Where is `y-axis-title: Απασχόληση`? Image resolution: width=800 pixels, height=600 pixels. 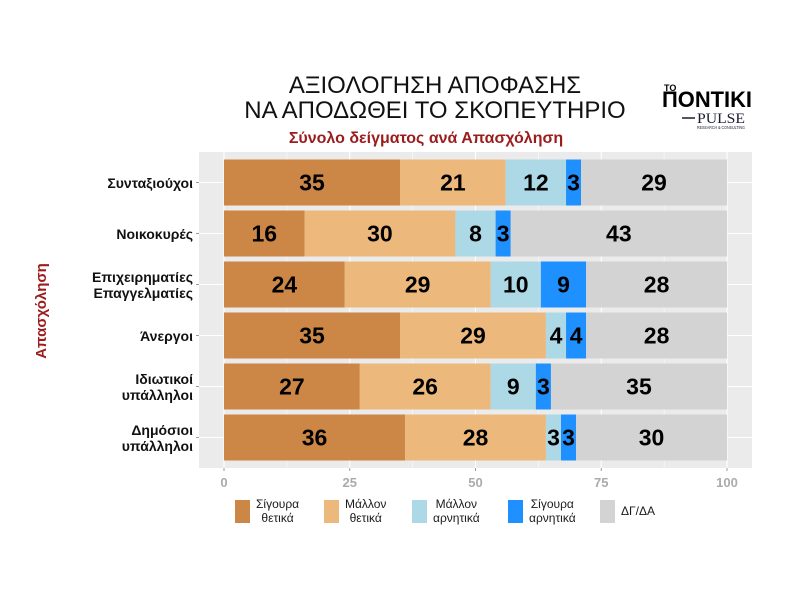 y-axis-title: Απασχόληση is located at coordinates (41, 311).